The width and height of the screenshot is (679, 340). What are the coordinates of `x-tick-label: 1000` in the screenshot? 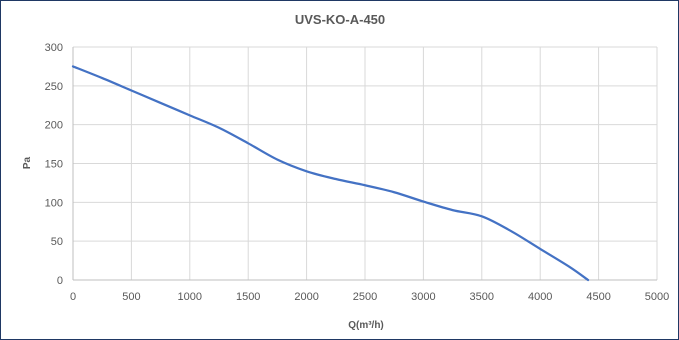 It's located at (190, 297).